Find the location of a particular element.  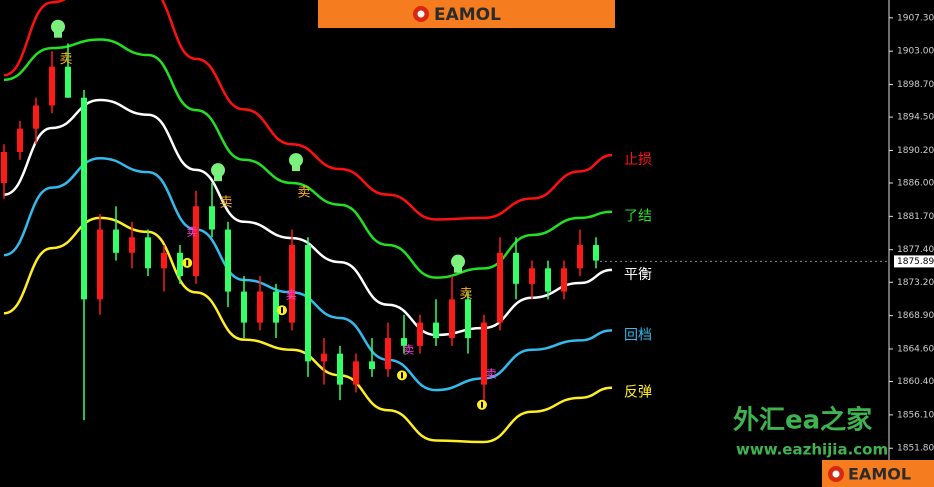

watermark-url: www.eazhijia.com is located at coordinates (812, 450).